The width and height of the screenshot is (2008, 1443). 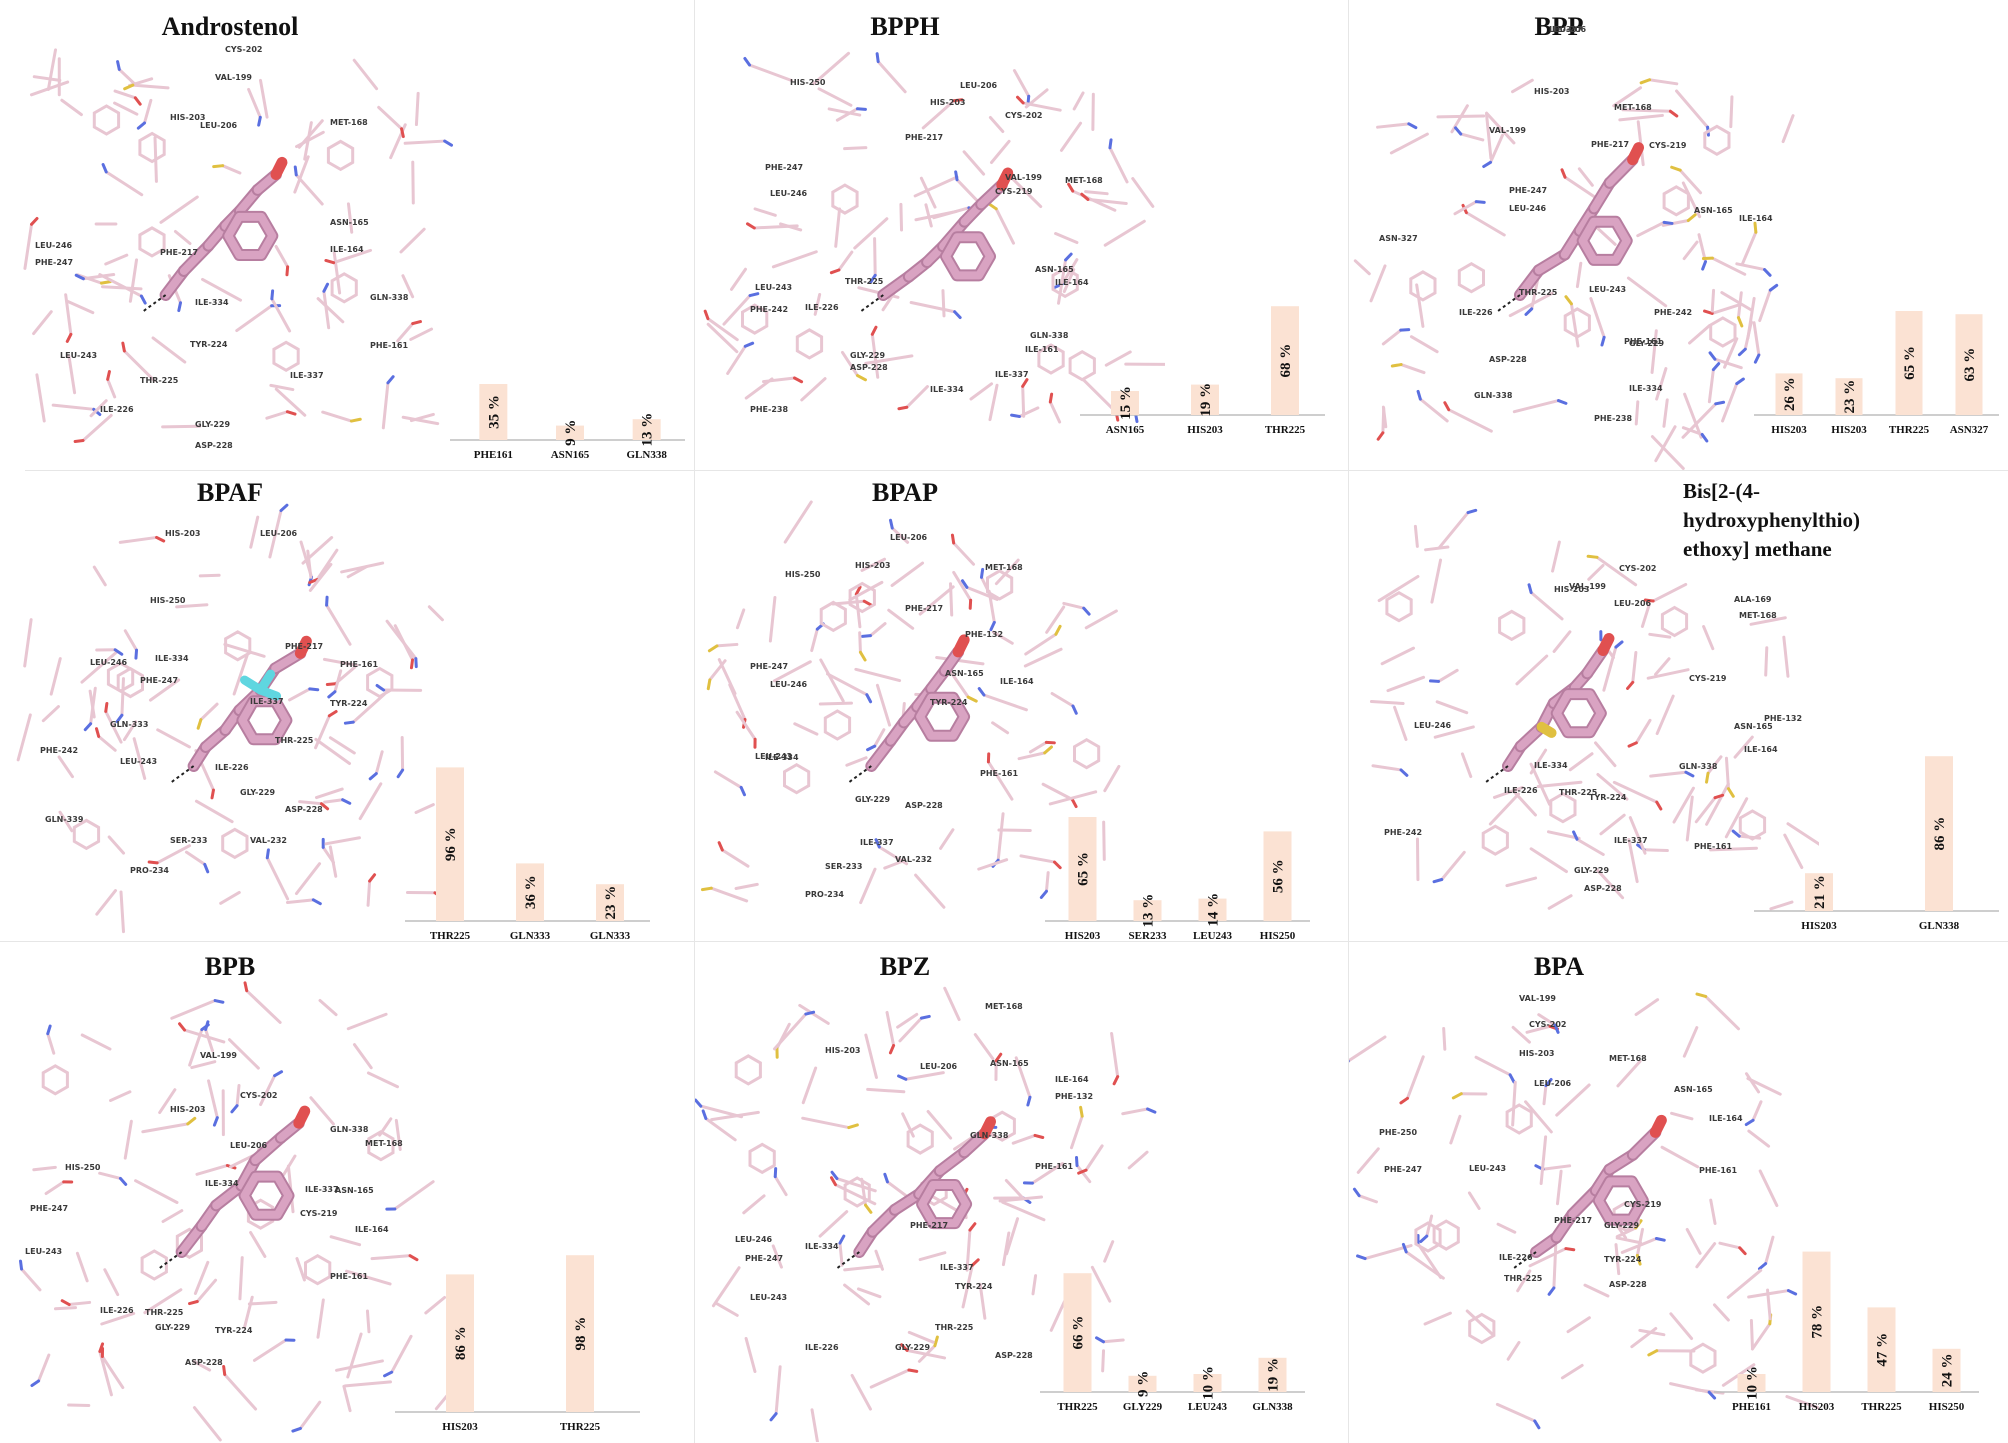 What do you see at coordinates (1783, 718) in the screenshot?
I see `residue-label: PHE-132` at bounding box center [1783, 718].